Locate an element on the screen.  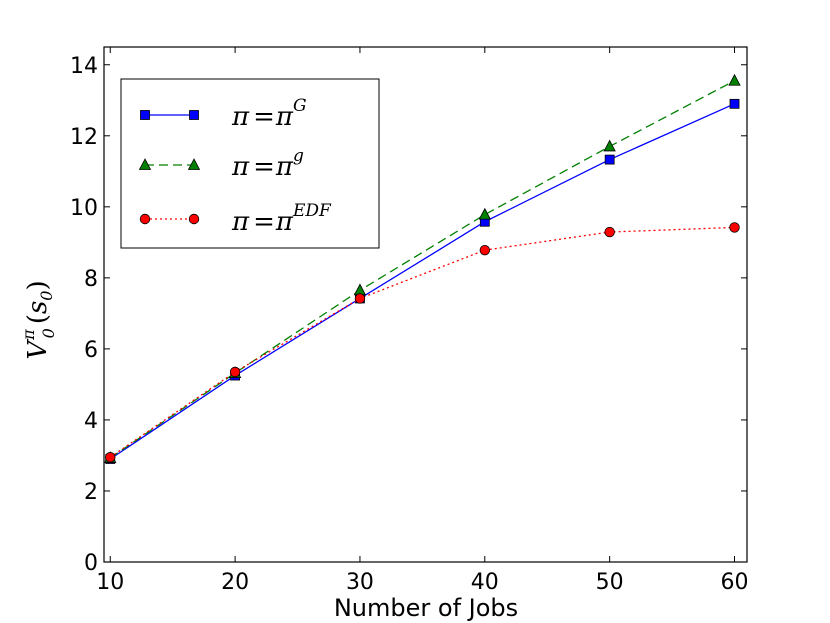
y-axis-label: Vπ0(s0) is located at coordinates (38, 319).